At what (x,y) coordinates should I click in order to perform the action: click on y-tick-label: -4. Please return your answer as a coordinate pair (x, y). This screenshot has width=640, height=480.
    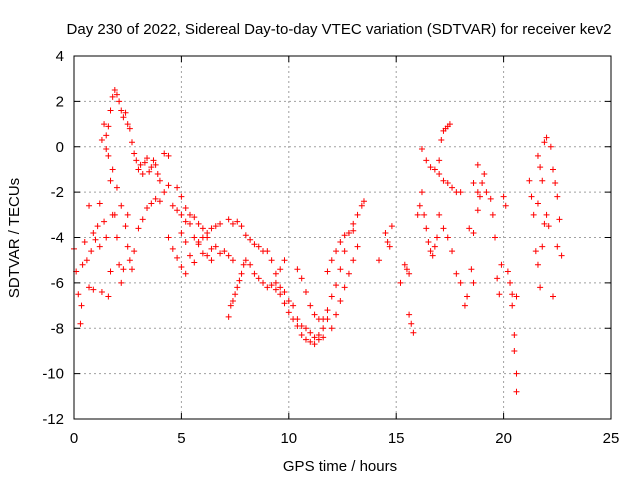
    Looking at the image, I should click on (57, 238).